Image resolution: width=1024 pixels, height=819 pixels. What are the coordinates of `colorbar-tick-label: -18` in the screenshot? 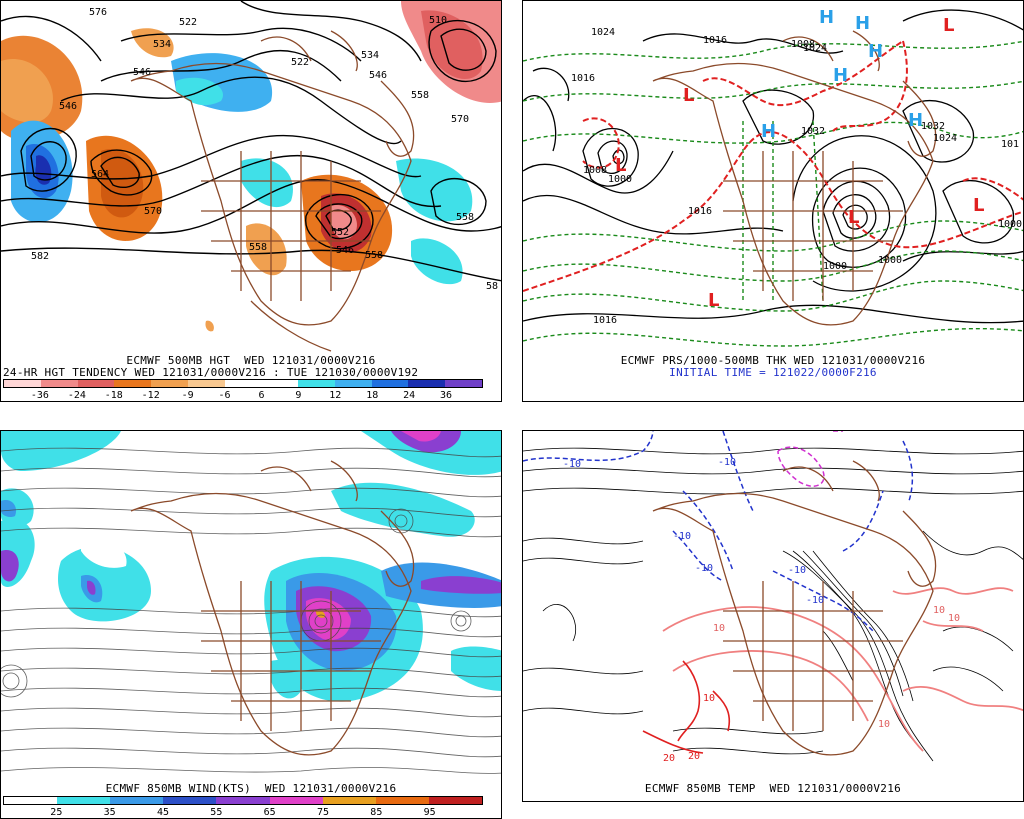 It's located at (113, 395).